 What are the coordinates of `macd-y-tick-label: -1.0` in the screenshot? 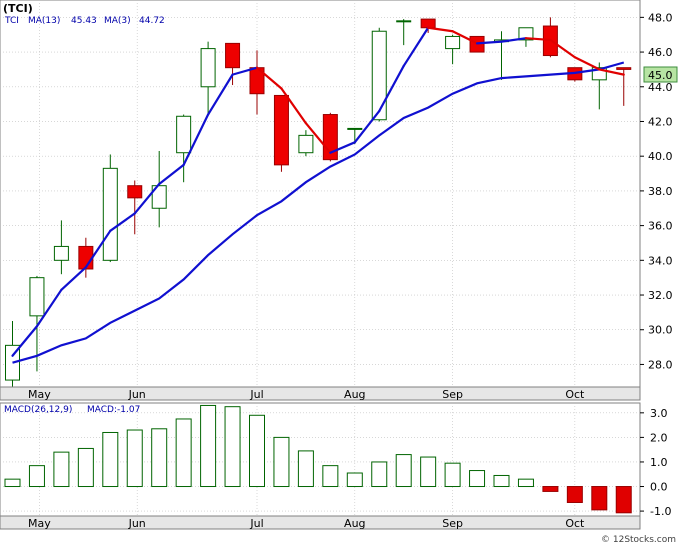 It's located at (660, 511).